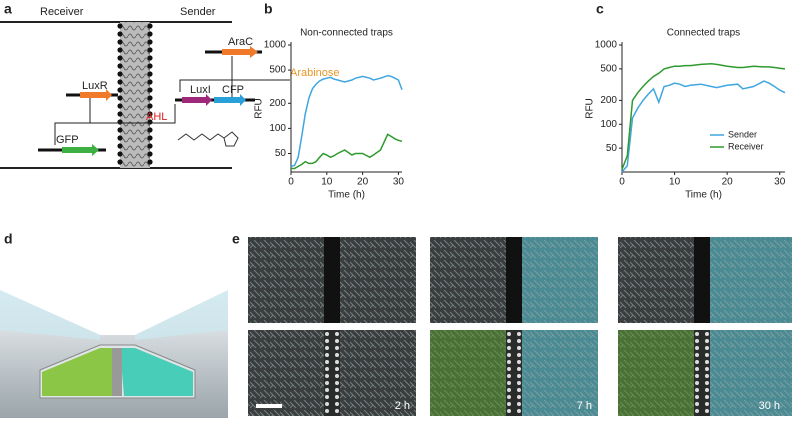 Image resolution: width=798 pixels, height=423 pixels. What do you see at coordinates (277, 103) in the screenshot?
I see `y-tick-label: 200` at bounding box center [277, 103].